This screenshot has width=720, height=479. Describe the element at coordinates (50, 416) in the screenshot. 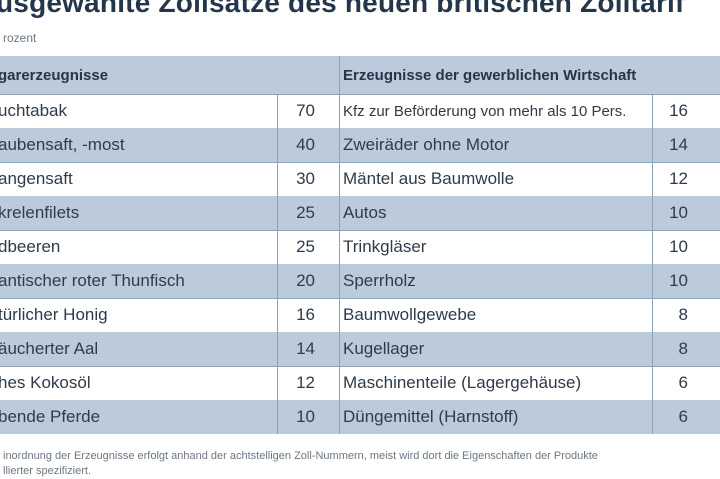

I see `agri-product: bende Pferde` at that location.